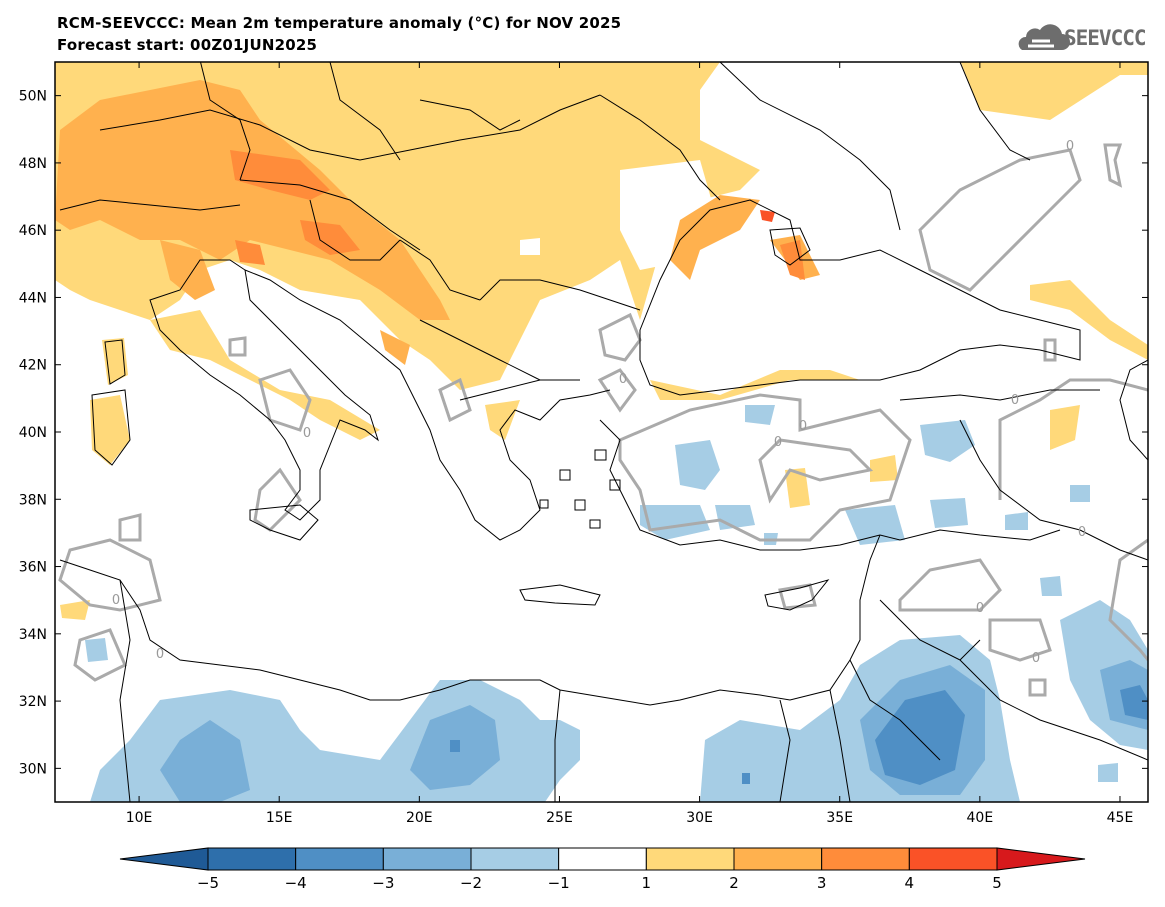 This screenshot has width=1165, height=907. Describe the element at coordinates (33, 433) in the screenshot. I see `lat-tick-label: 40N` at that location.